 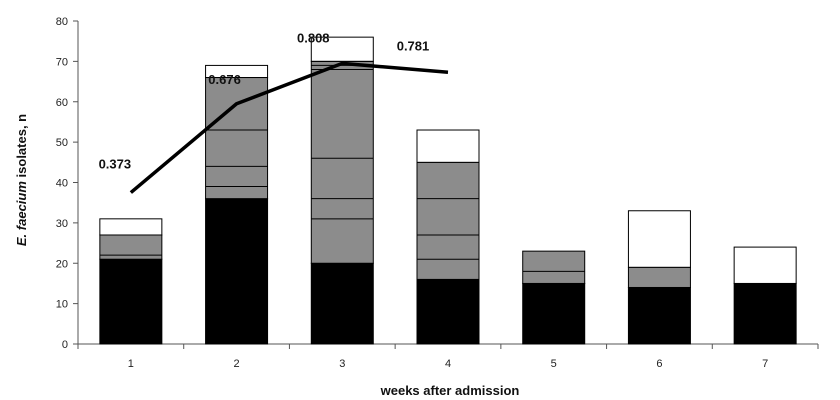 I want to click on x-axis-title: weeks after admission, so click(x=450, y=390).